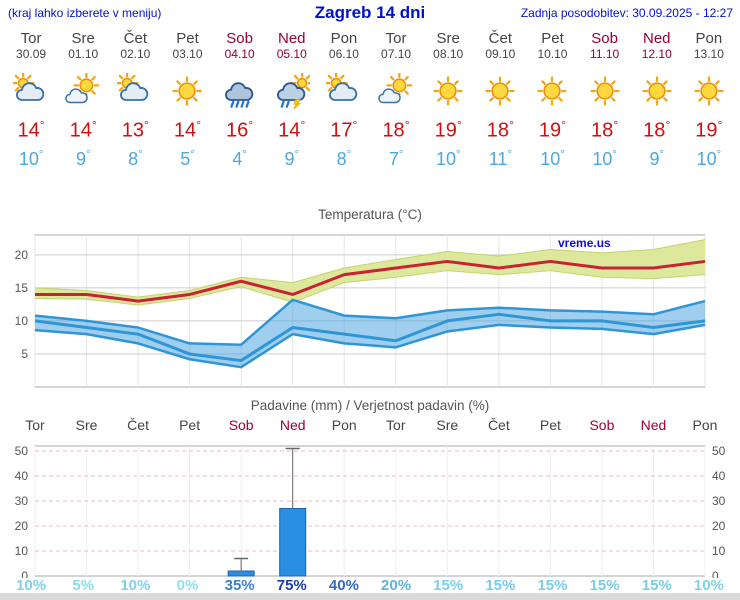 The height and width of the screenshot is (600, 740). I want to click on day-max-temp: 13°, so click(135, 130).